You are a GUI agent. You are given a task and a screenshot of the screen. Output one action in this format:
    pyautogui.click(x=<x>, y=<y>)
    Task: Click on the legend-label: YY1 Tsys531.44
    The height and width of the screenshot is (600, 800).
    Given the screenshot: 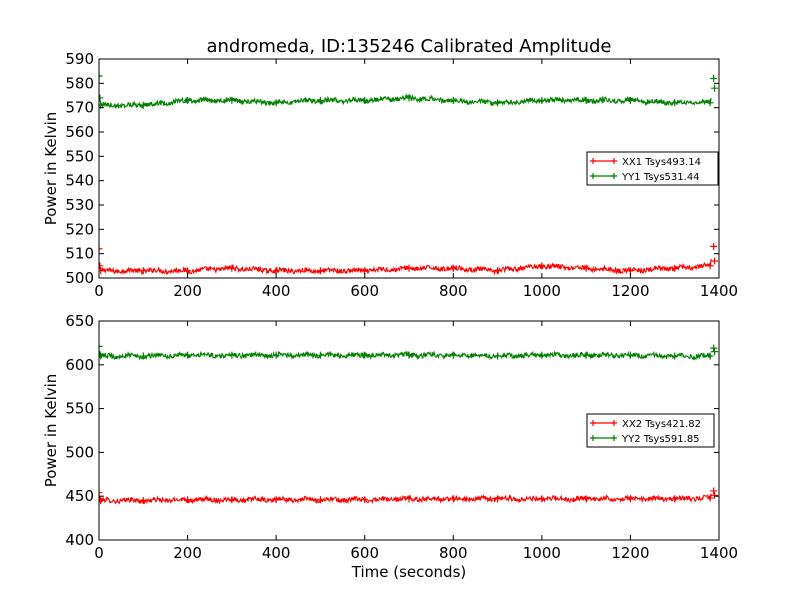 What is the action you would take?
    pyautogui.click(x=660, y=177)
    